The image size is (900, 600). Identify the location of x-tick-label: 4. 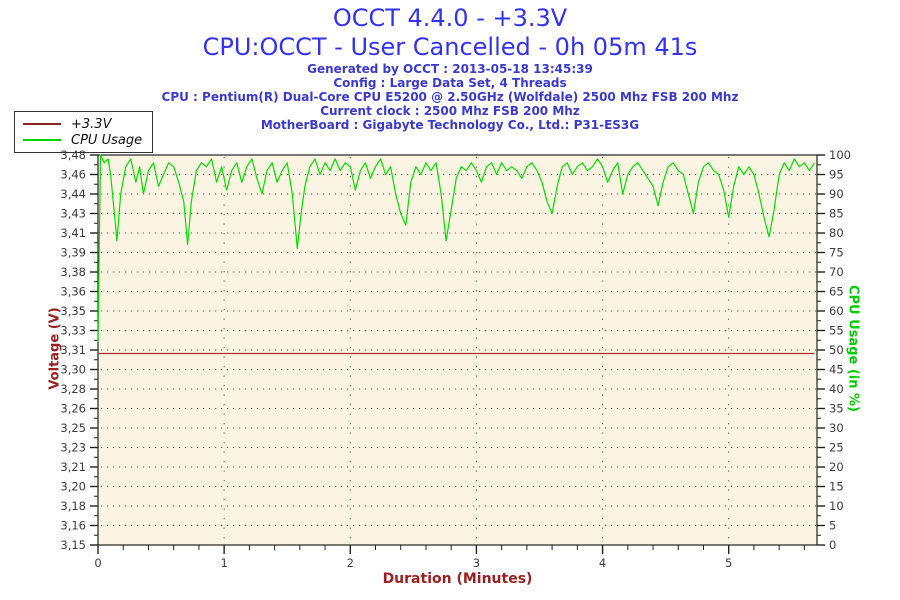
(602, 563).